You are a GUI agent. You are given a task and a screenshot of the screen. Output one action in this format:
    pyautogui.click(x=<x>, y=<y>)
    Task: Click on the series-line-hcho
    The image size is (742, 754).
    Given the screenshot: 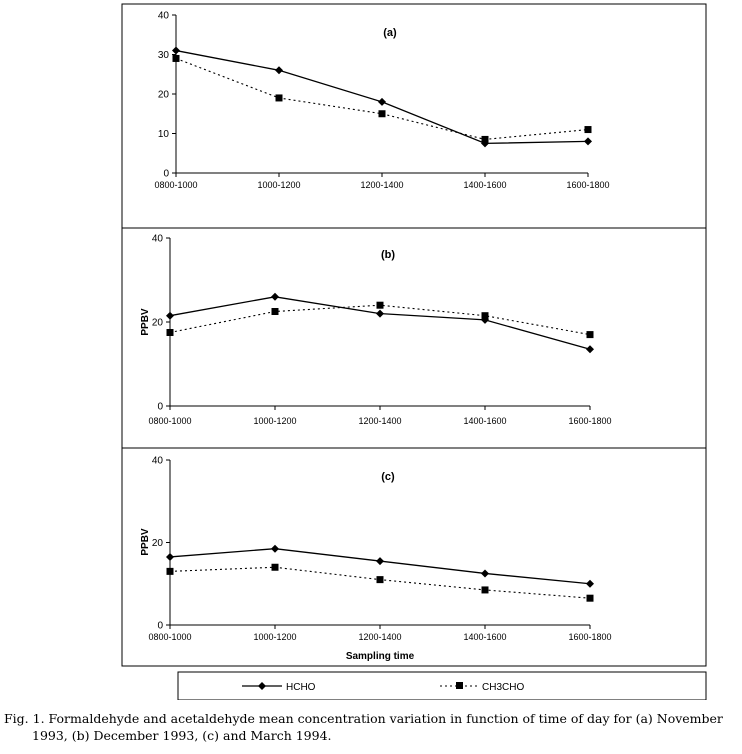 What is the action you would take?
    pyautogui.click(x=382, y=97)
    